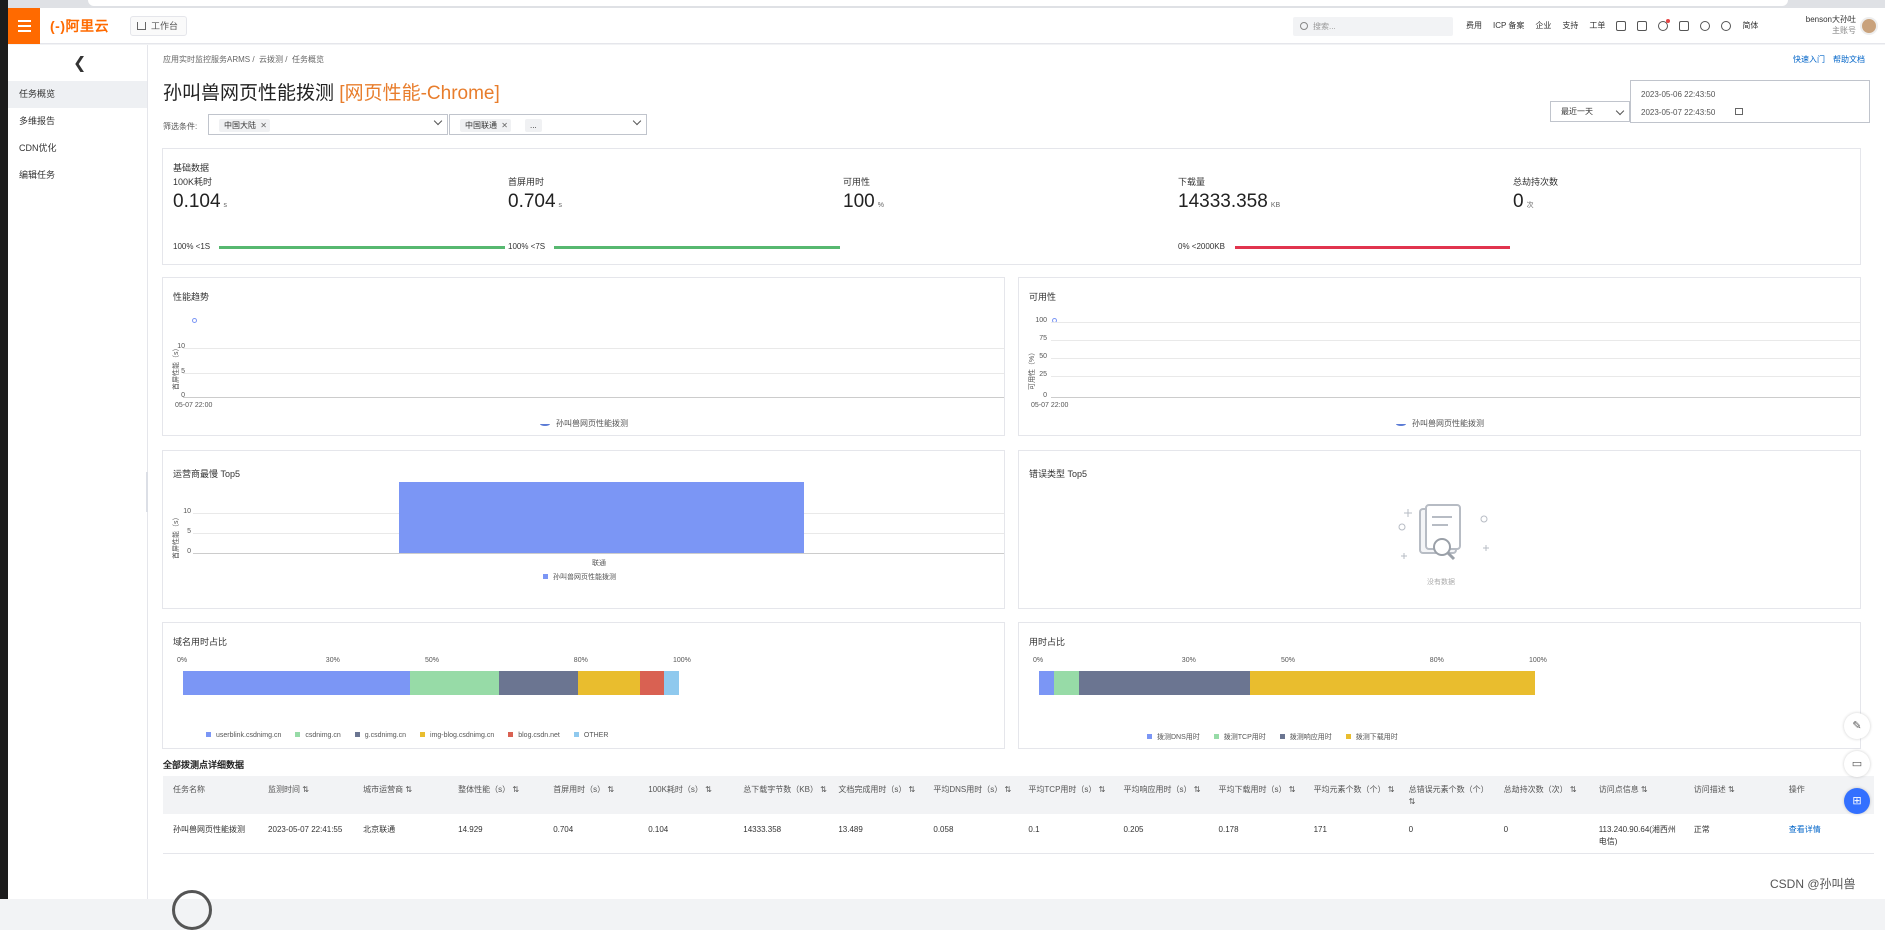  What do you see at coordinates (584, 789) in the screenshot?
I see `column-header: 首屏用时（s） ⇅` at bounding box center [584, 789].